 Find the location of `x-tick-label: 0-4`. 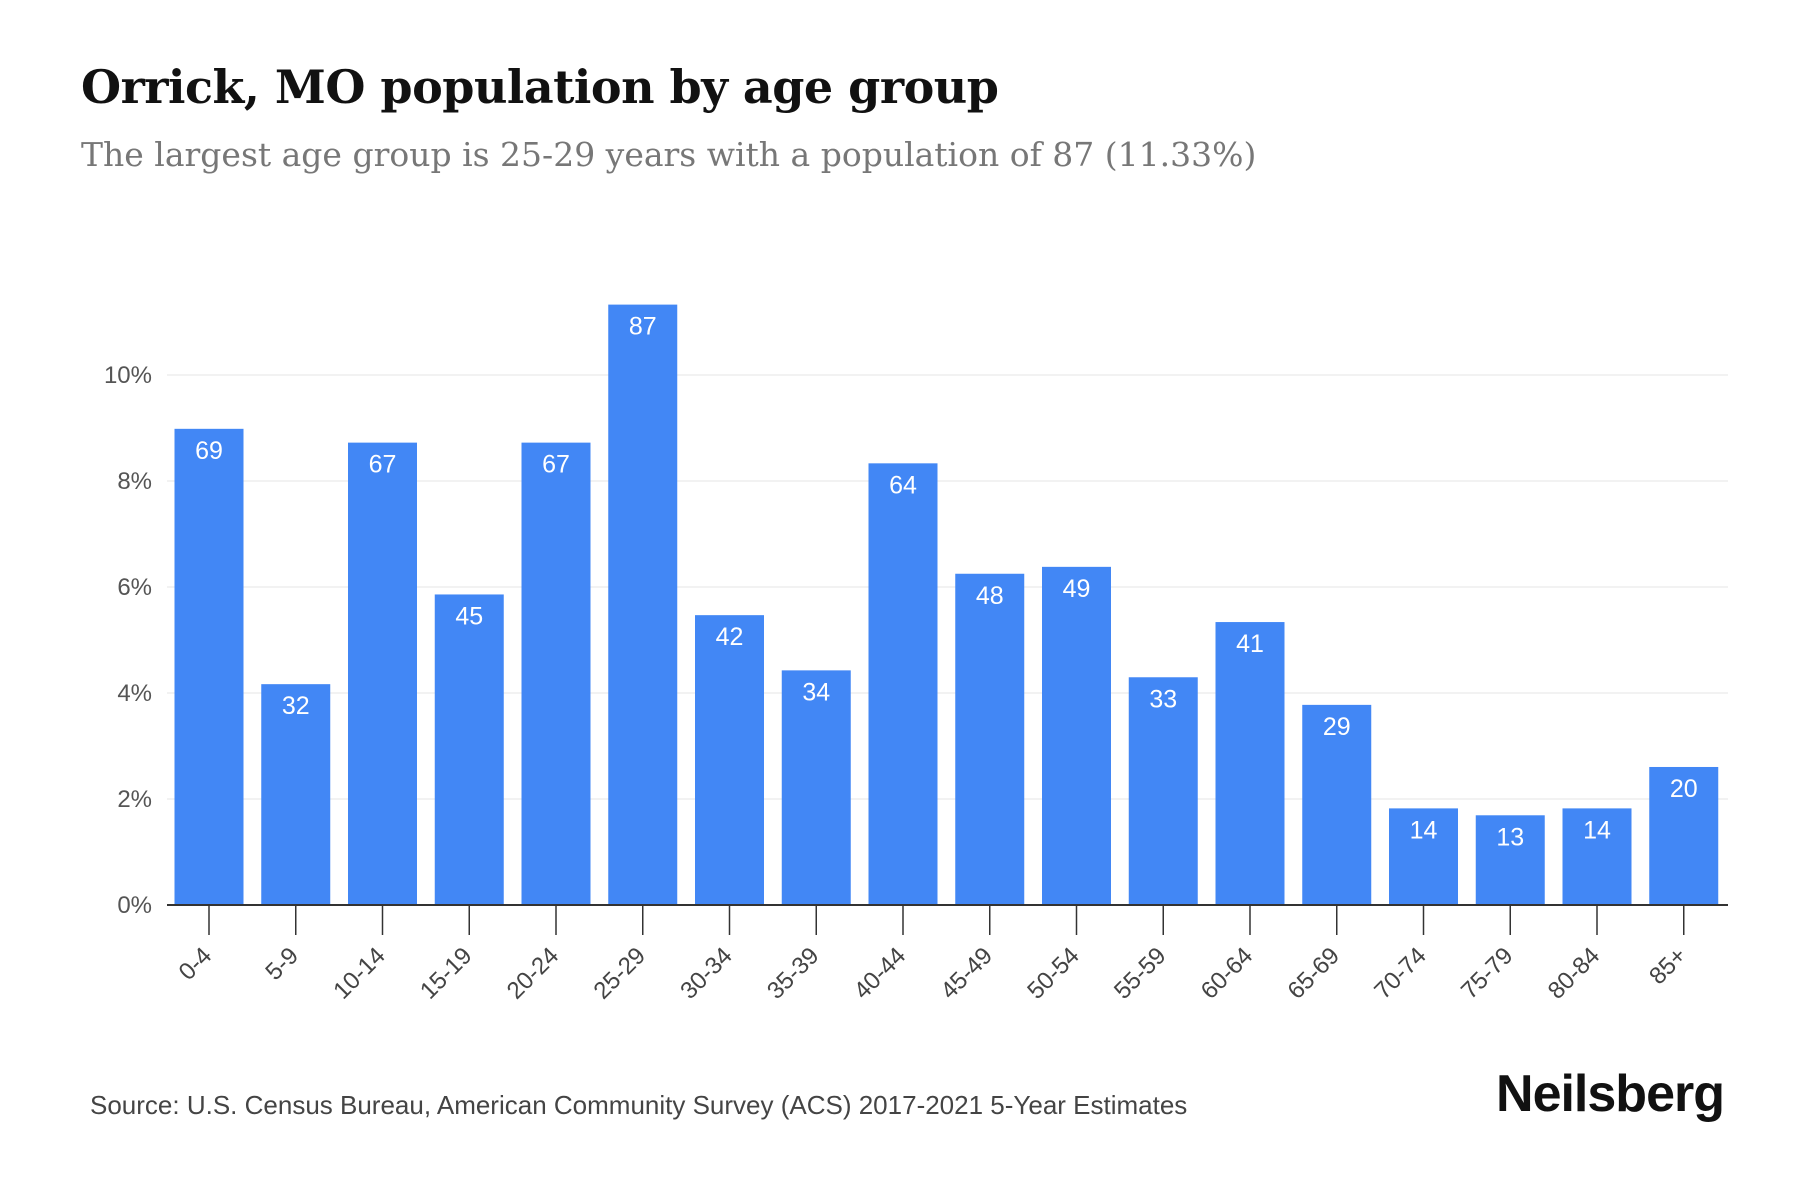

x-tick-label: 0-4 is located at coordinates (196, 964).